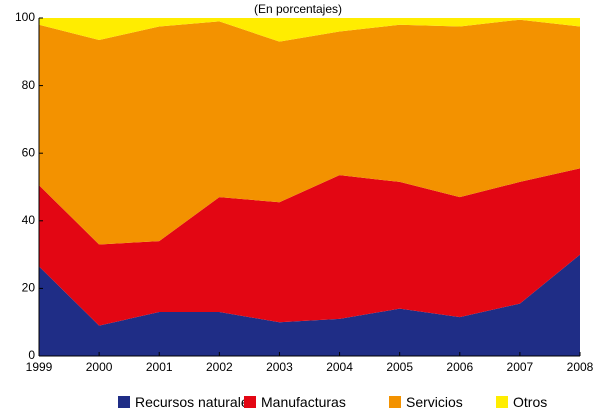  I want to click on legend-label: Otros, so click(530, 402).